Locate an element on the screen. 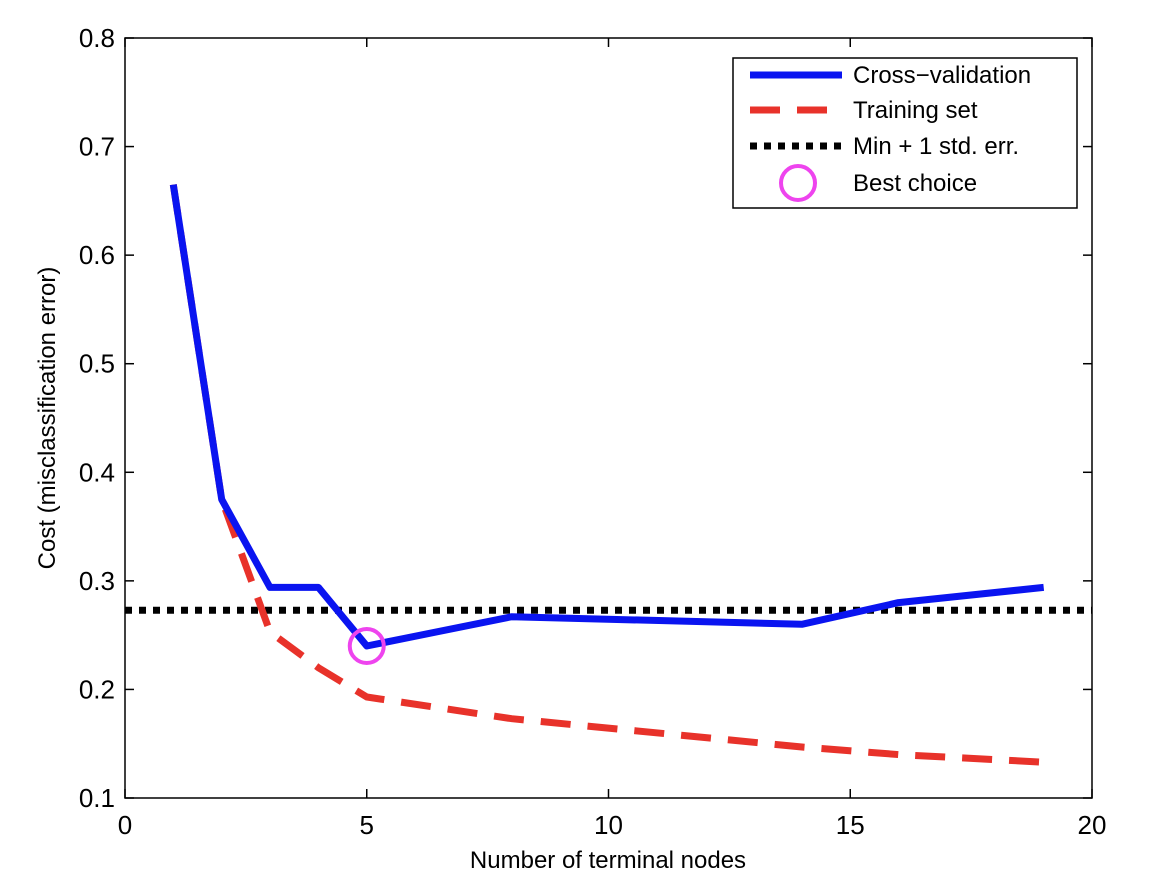 The height and width of the screenshot is (892, 1162). x-tick-label: 5 is located at coordinates (367, 825).